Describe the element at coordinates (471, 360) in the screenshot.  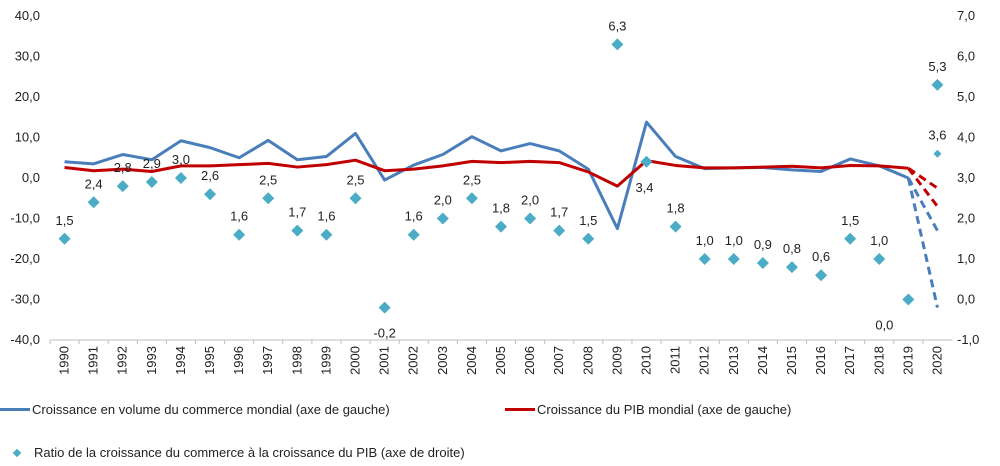
I see `x-tick-label: 2004` at that location.